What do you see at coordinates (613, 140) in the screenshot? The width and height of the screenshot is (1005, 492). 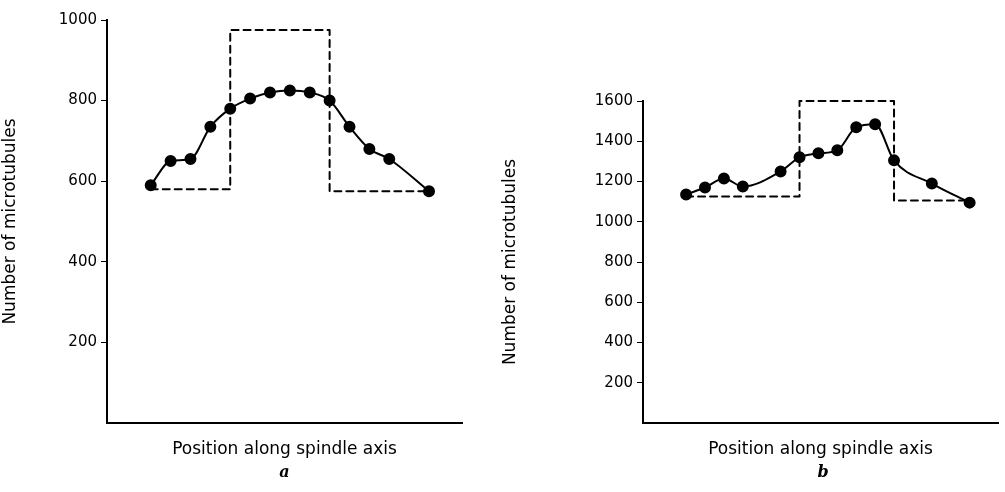 I see `y-tick-label: 1400` at bounding box center [613, 140].